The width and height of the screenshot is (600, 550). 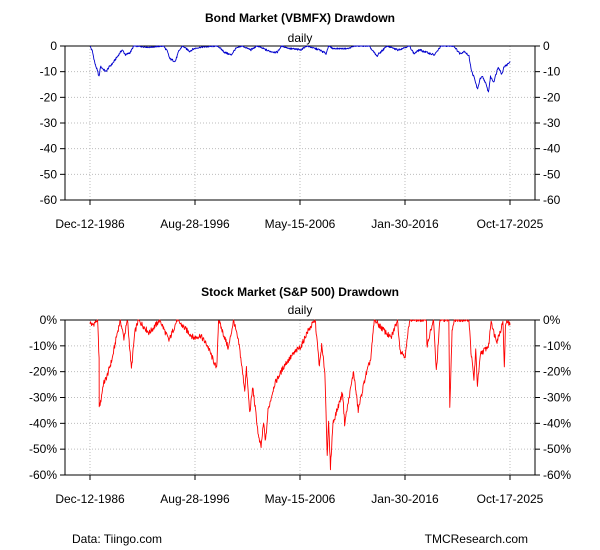 What do you see at coordinates (552, 200) in the screenshot?
I see `chart1-y-tick-label-right: -60` at bounding box center [552, 200].